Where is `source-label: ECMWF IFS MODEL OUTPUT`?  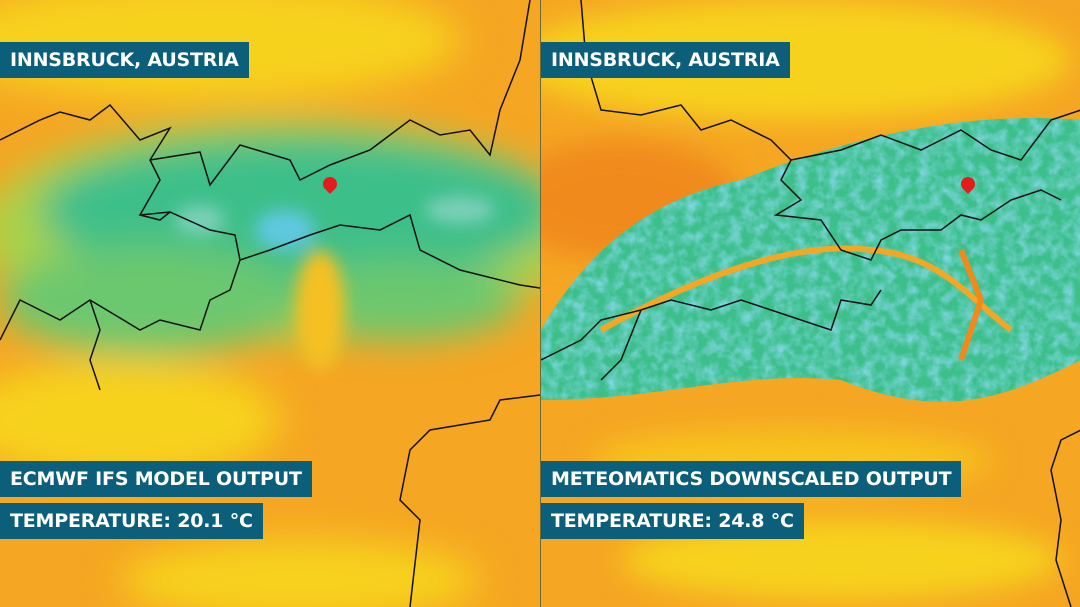
source-label: ECMWF IFS MODEL OUTPUT is located at coordinates (156, 479).